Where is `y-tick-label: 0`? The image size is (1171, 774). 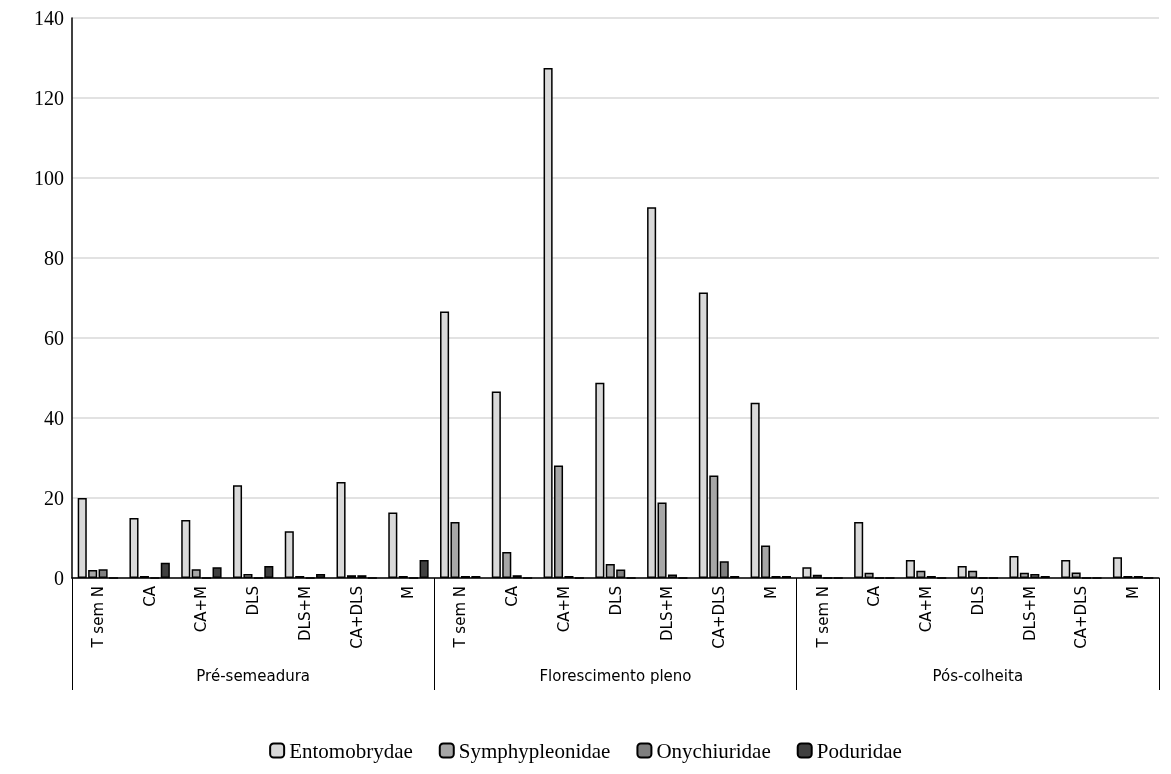 y-tick-label: 0 is located at coordinates (59, 578).